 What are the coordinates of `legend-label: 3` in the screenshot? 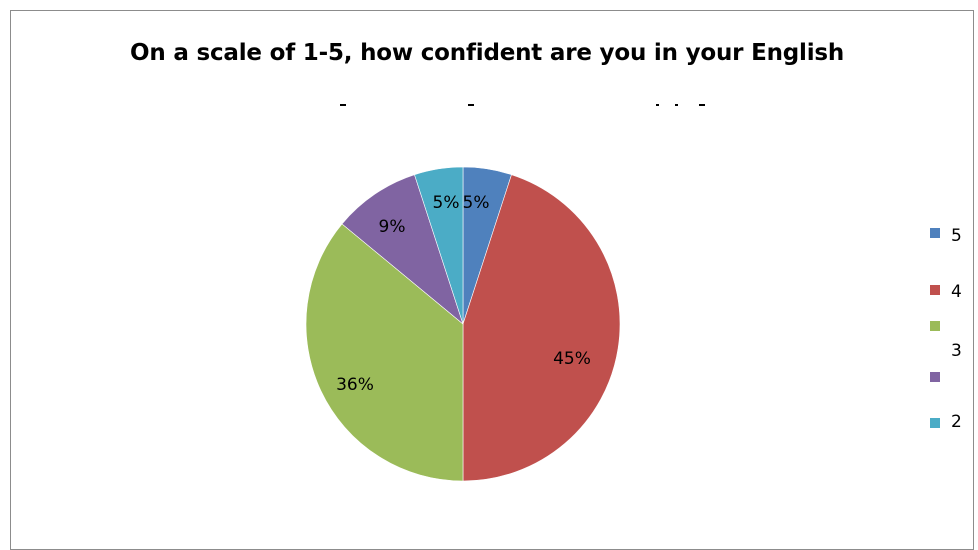 It's located at (956, 351).